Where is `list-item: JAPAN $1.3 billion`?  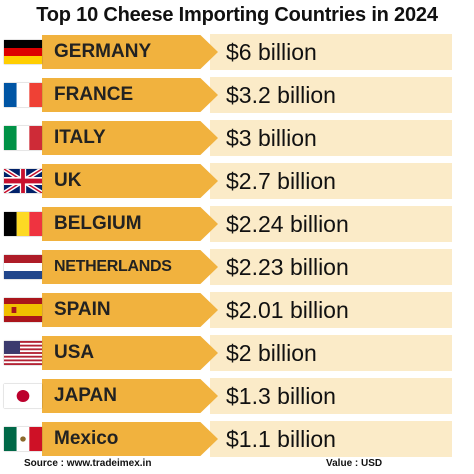
list-item: JAPAN $1.3 billion is located at coordinates (237, 396).